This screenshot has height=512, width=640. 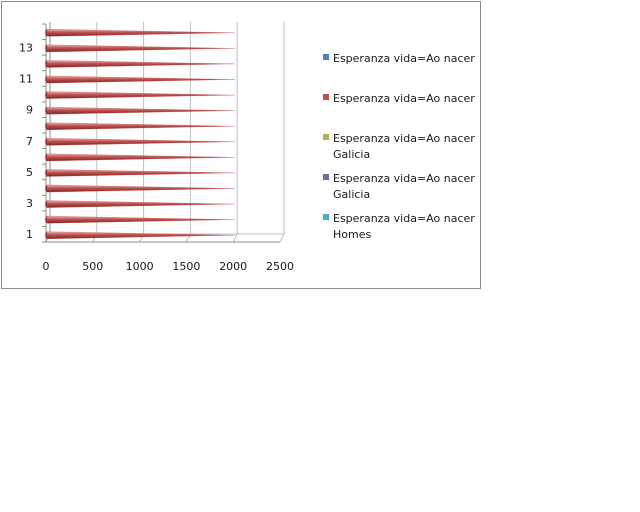 I want to click on x-tick-label: 2000, so click(x=233, y=266).